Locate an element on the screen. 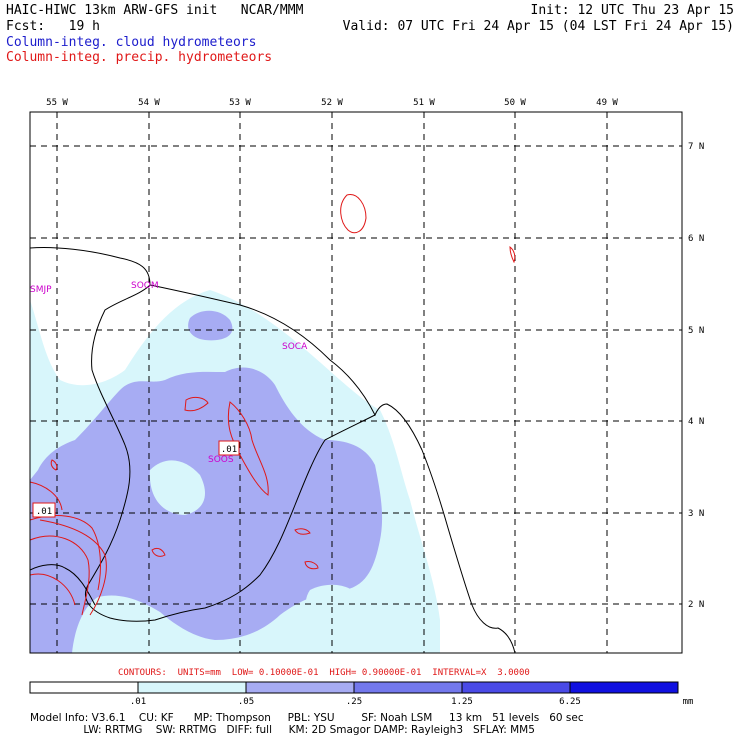 This screenshot has height=740, width=740. colorbar-unit: mm is located at coordinates (688, 702).